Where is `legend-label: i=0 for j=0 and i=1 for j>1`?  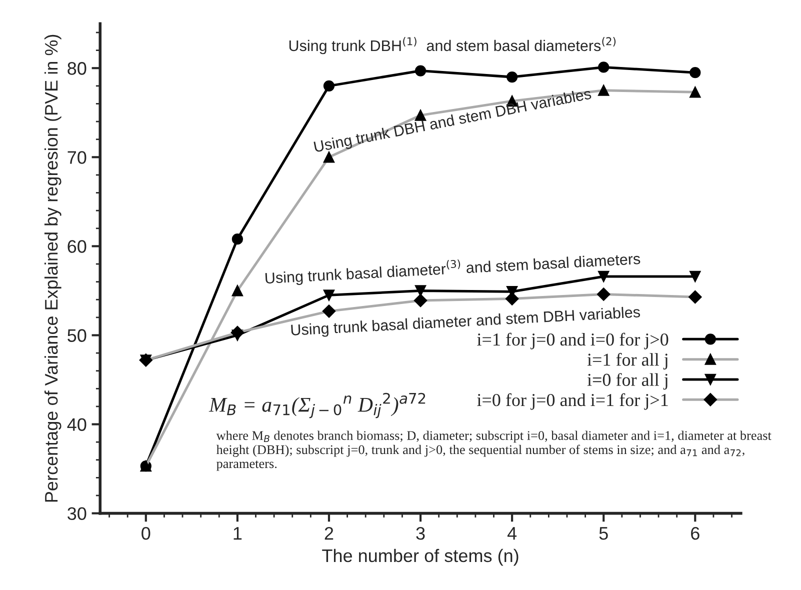
legend-label: i=0 for j=0 and i=1 for j>1 is located at coordinates (572, 401).